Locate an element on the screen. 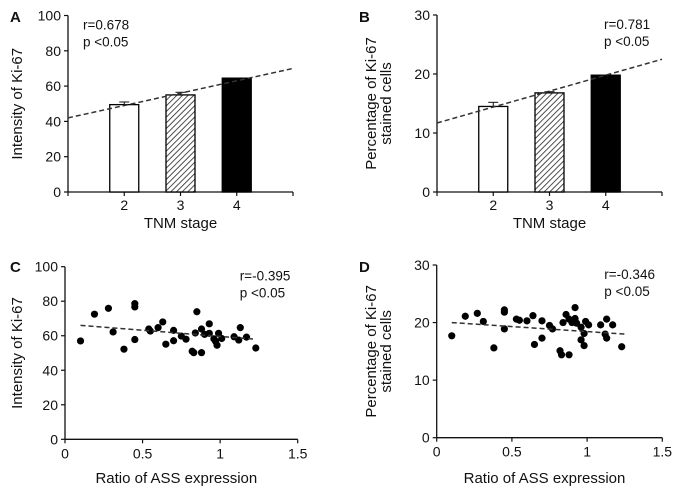 The height and width of the screenshot is (489, 677). correlation-r: r=0.678 is located at coordinates (106, 25).